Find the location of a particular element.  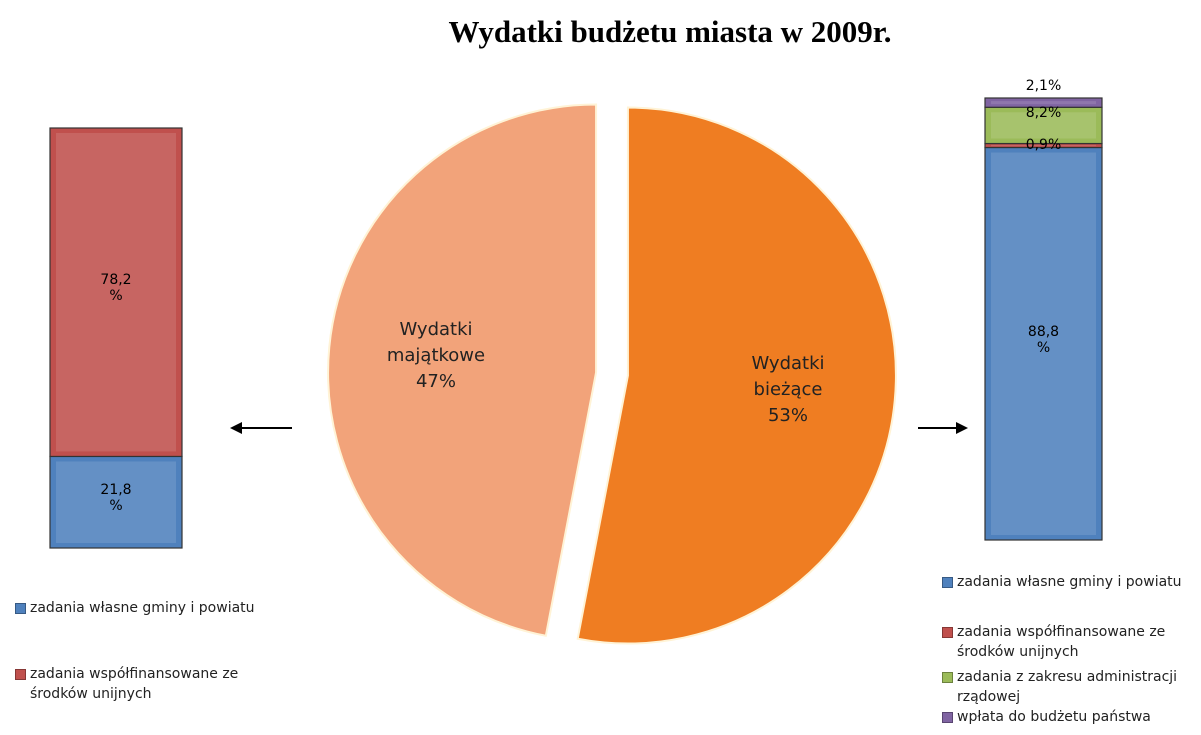

data-label: 21,8 % is located at coordinates (116, 498).